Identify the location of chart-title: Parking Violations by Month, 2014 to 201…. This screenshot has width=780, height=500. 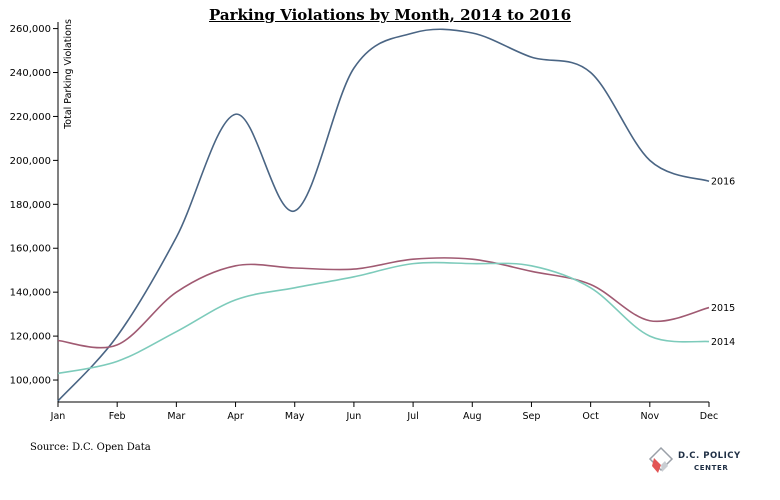
(390, 15).